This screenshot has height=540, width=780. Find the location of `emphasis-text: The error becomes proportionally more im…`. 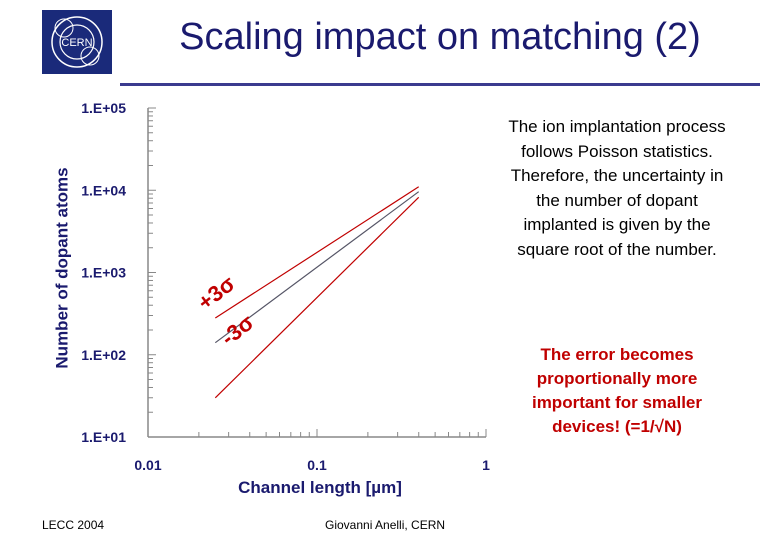

emphasis-text: The error becomes proportionally more im… is located at coordinates (617, 390).